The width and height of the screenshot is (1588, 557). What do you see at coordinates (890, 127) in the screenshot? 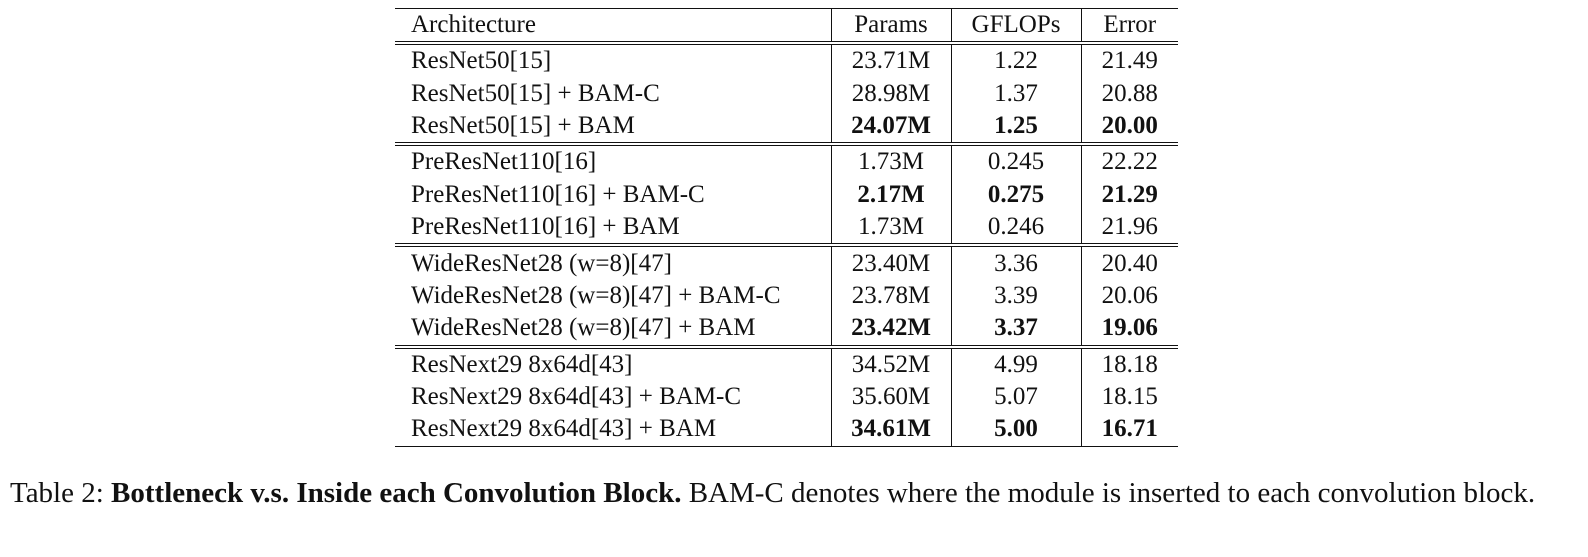
I see `cell-params: 24.07M` at bounding box center [890, 127].